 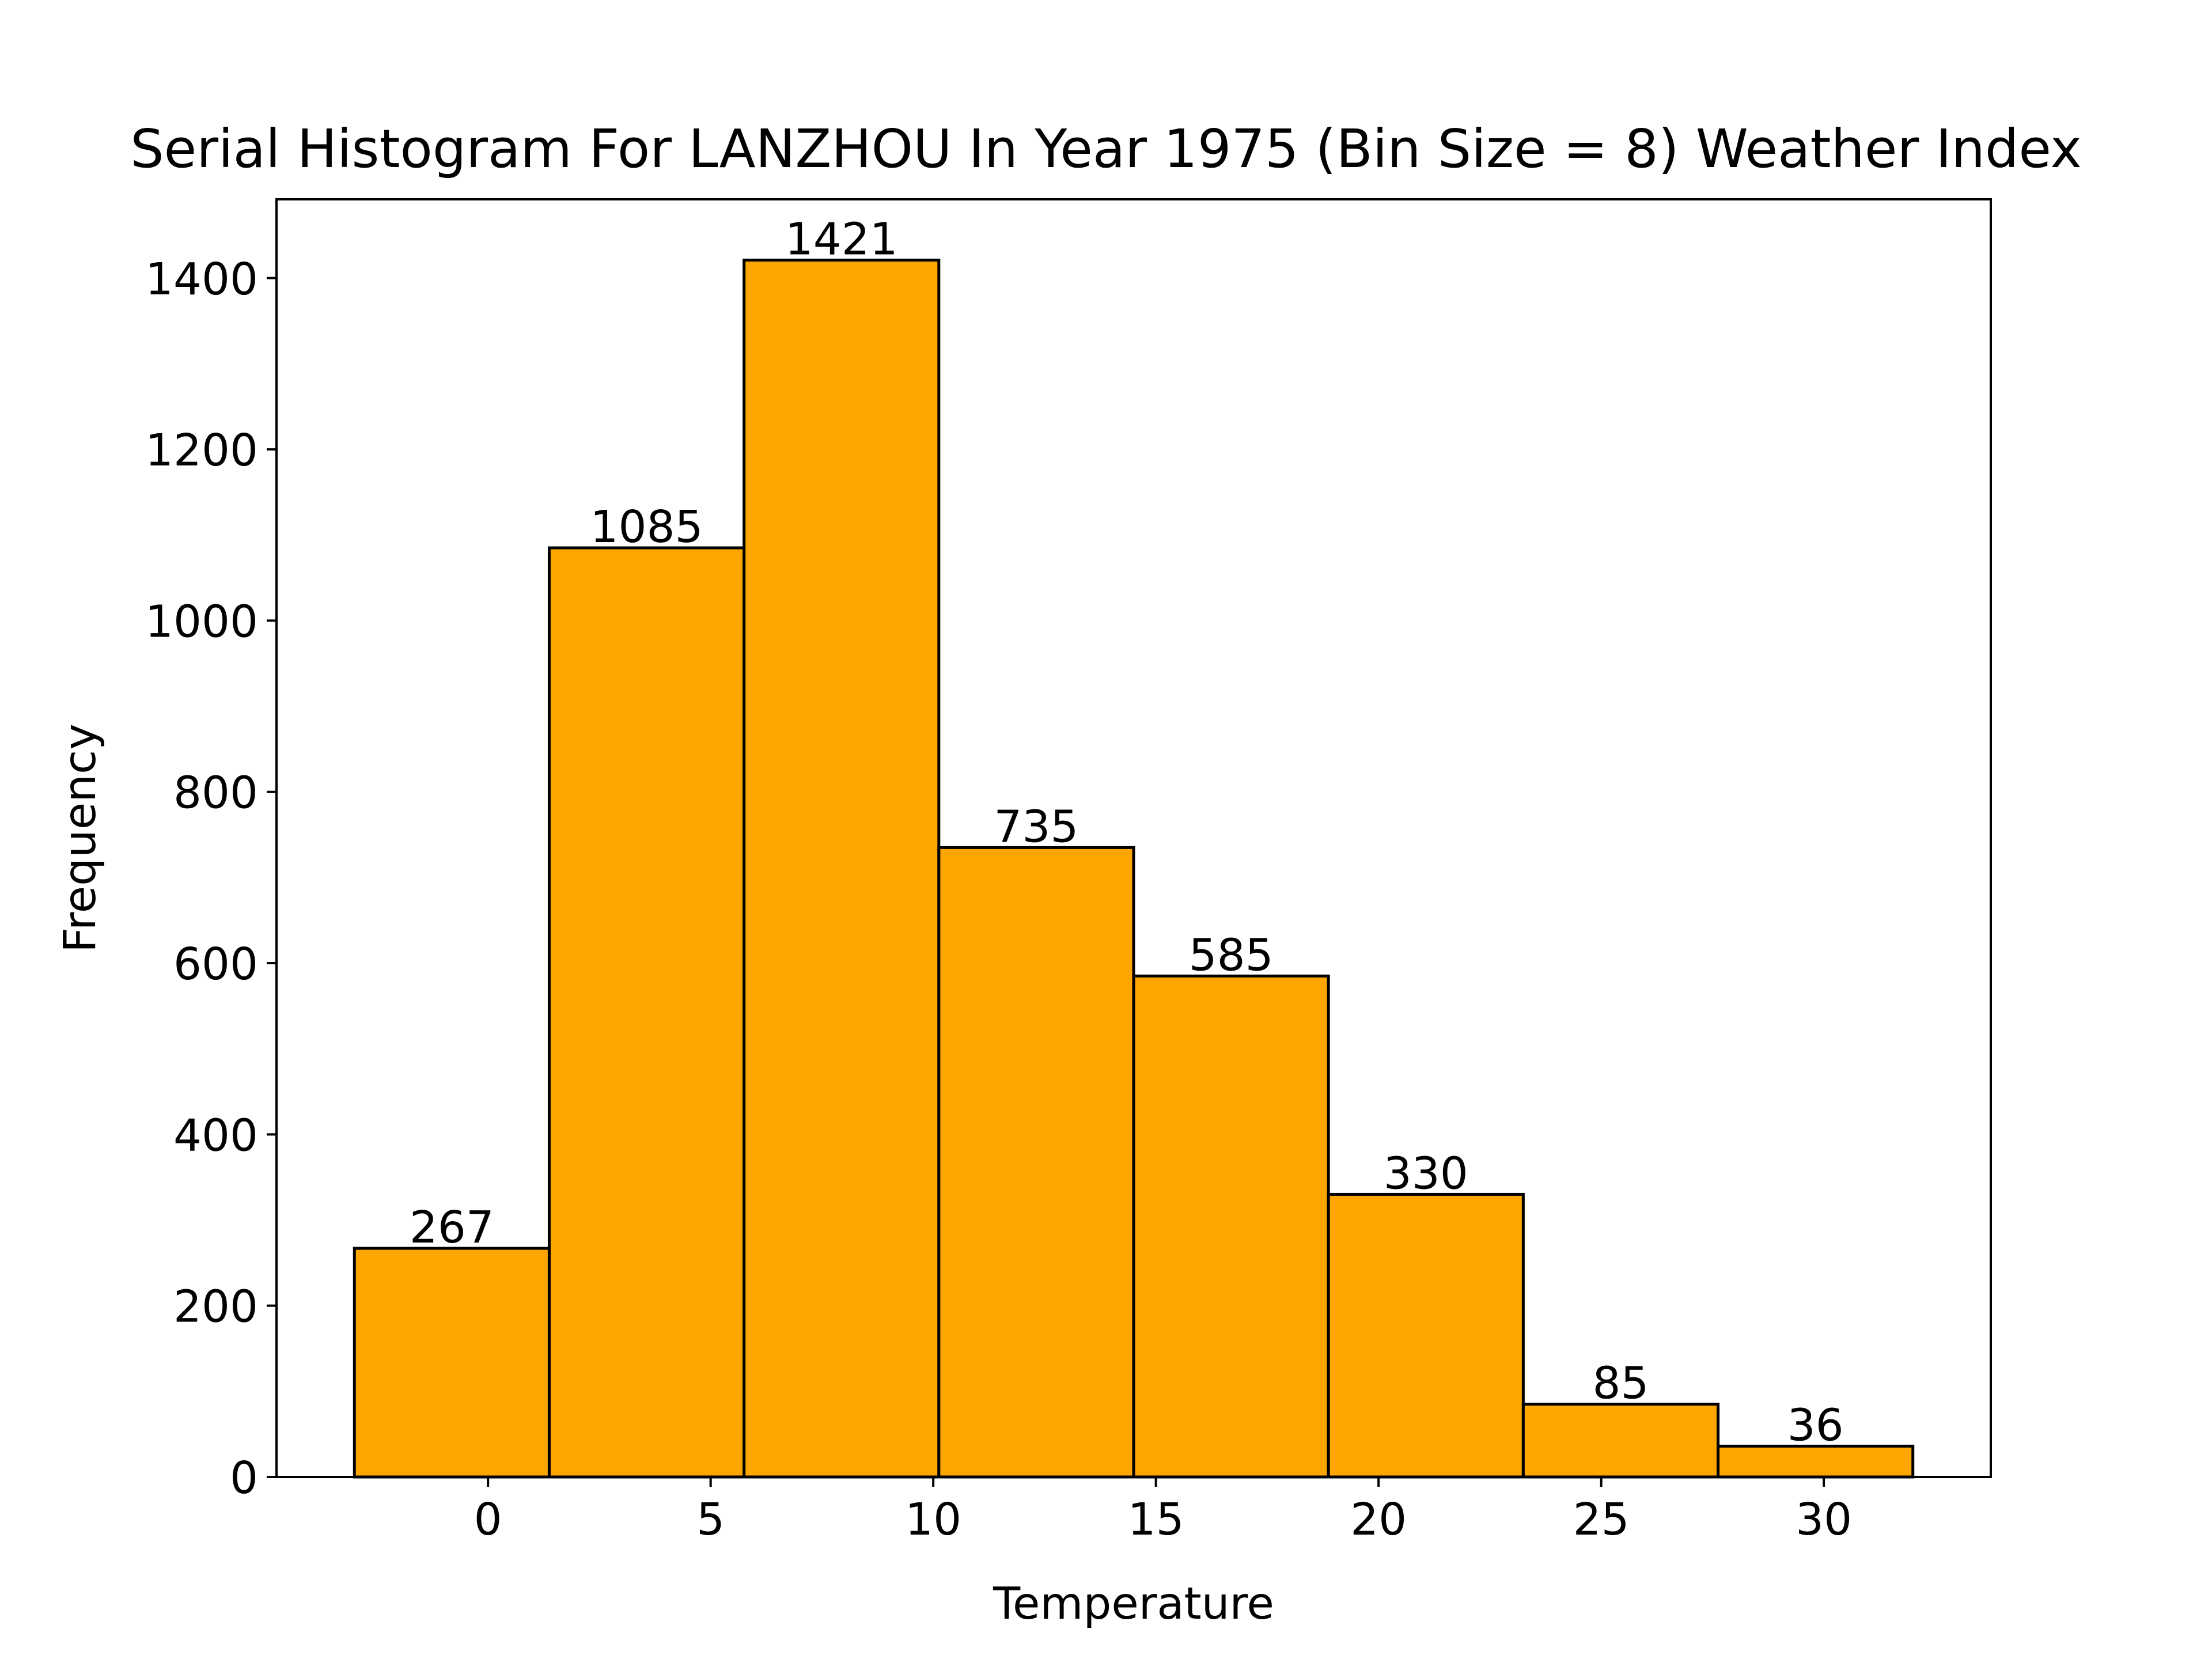 I want to click on bar-value-label: 1085, so click(x=646, y=527).